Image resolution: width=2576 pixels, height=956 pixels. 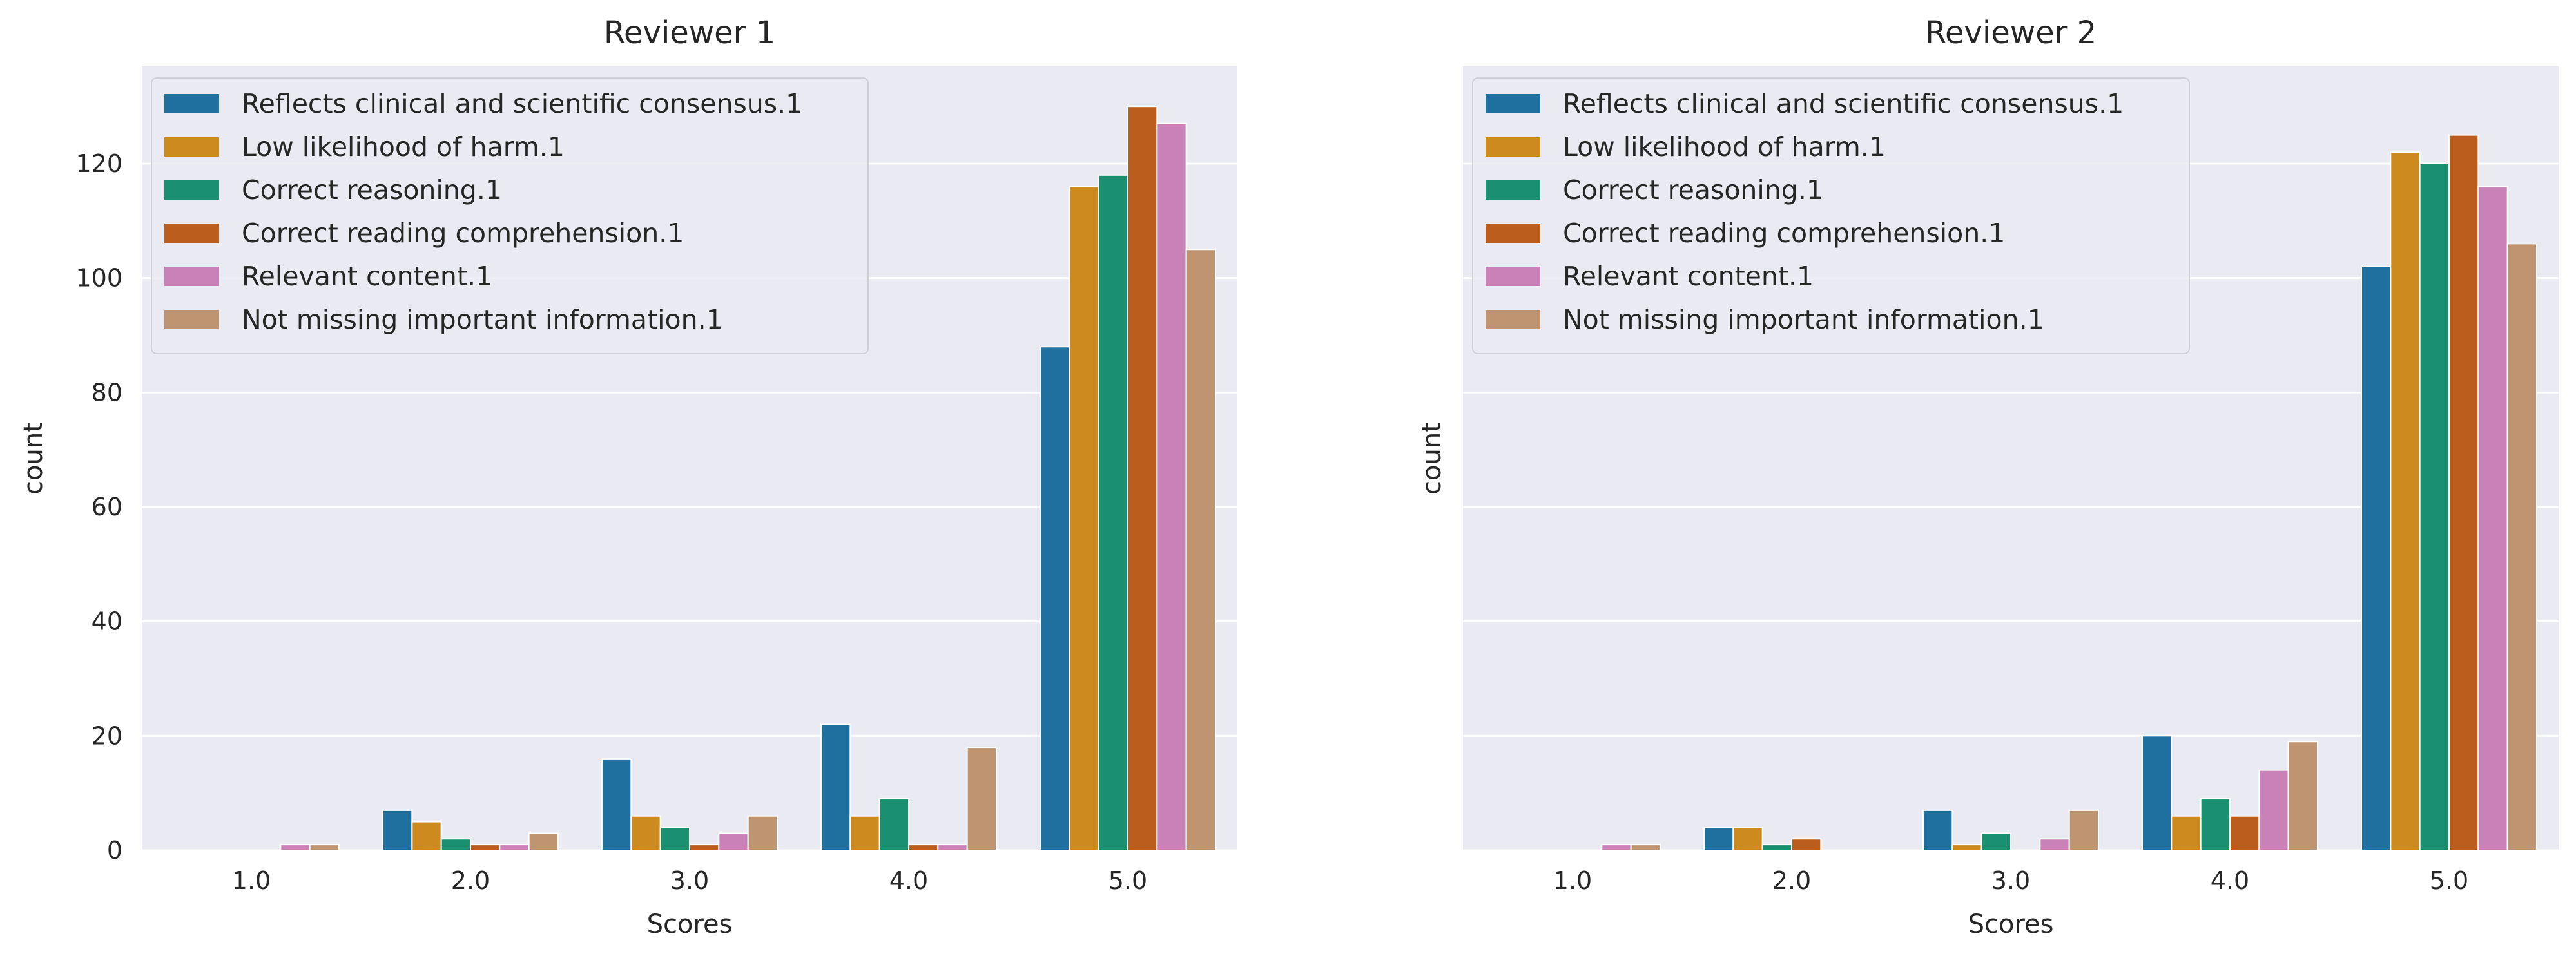 What do you see at coordinates (114, 850) in the screenshot?
I see `y-tick-label: 0` at bounding box center [114, 850].